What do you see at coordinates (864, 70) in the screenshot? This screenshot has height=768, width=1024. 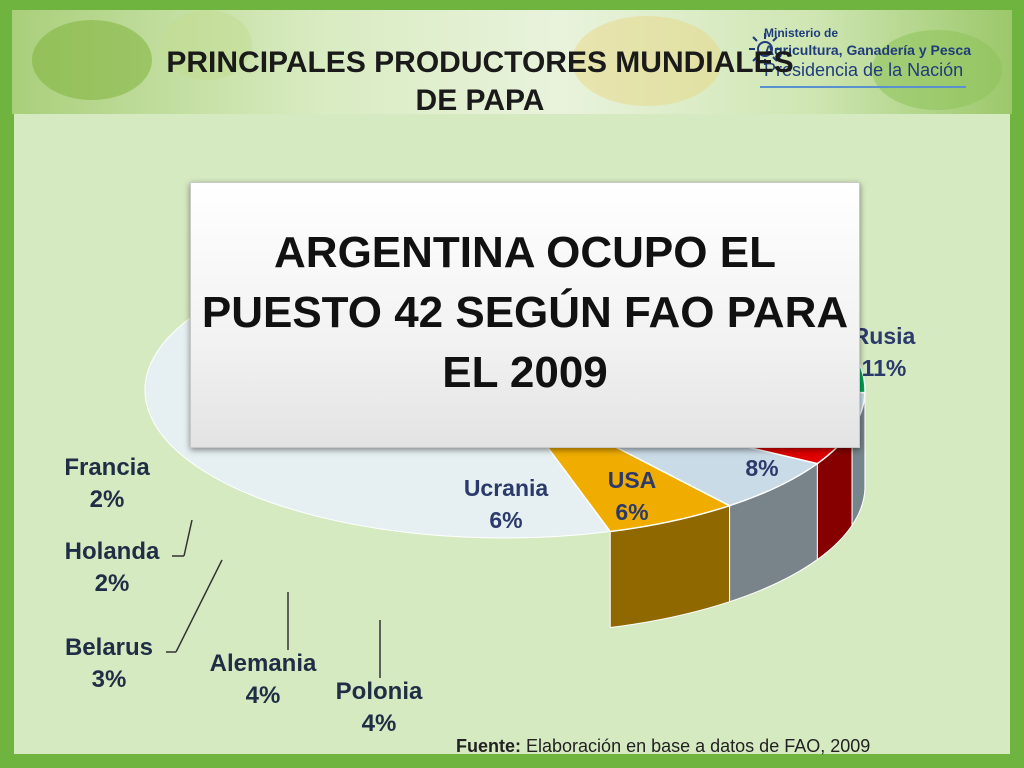 I see `logo-line-presidencia: Presidencia de la Nación` at bounding box center [864, 70].